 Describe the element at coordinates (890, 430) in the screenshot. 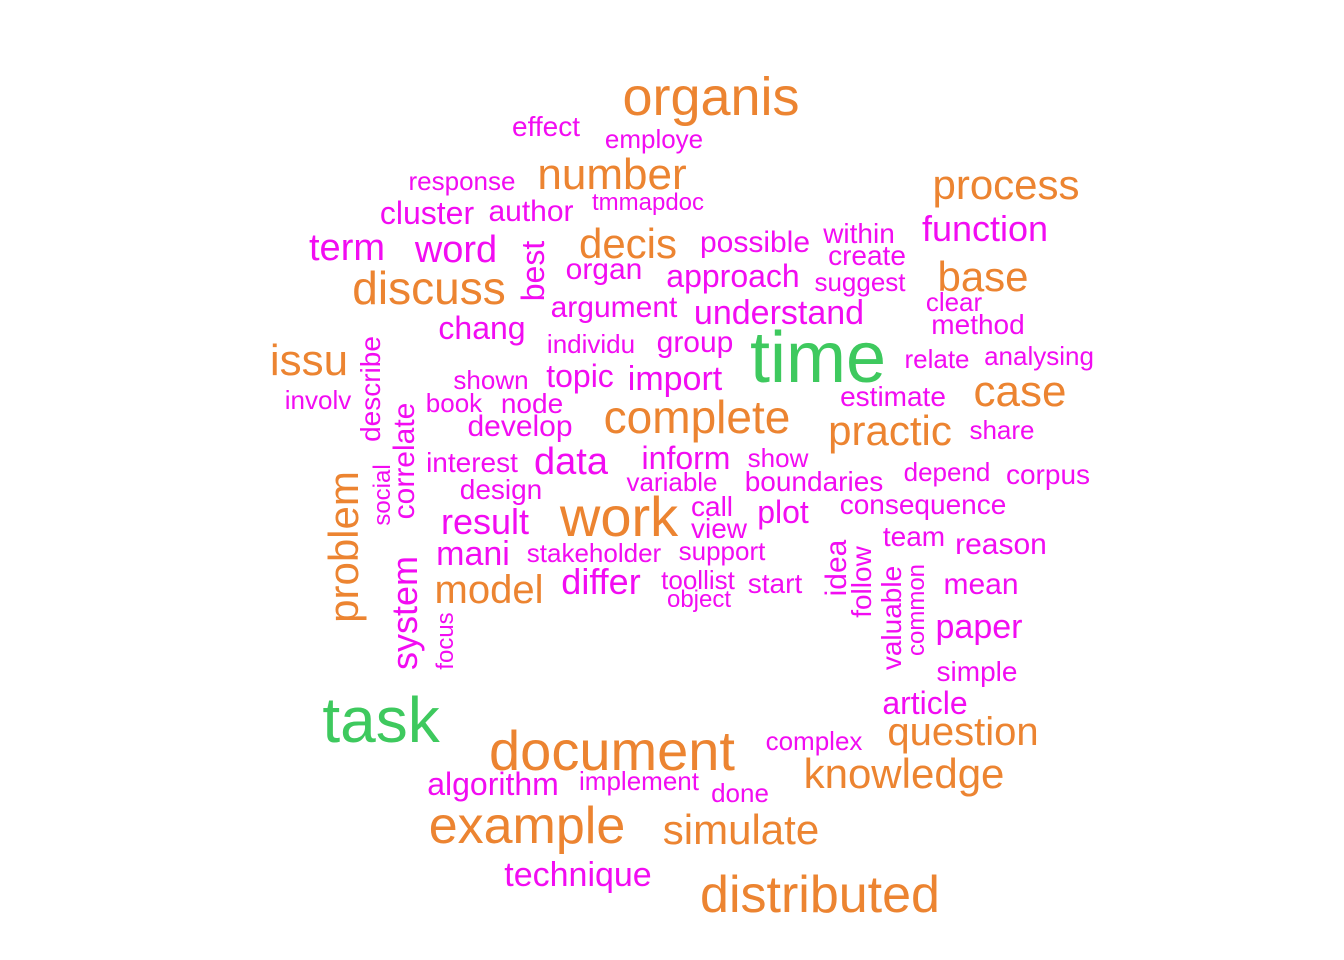

I see `word-practic: practic` at that location.